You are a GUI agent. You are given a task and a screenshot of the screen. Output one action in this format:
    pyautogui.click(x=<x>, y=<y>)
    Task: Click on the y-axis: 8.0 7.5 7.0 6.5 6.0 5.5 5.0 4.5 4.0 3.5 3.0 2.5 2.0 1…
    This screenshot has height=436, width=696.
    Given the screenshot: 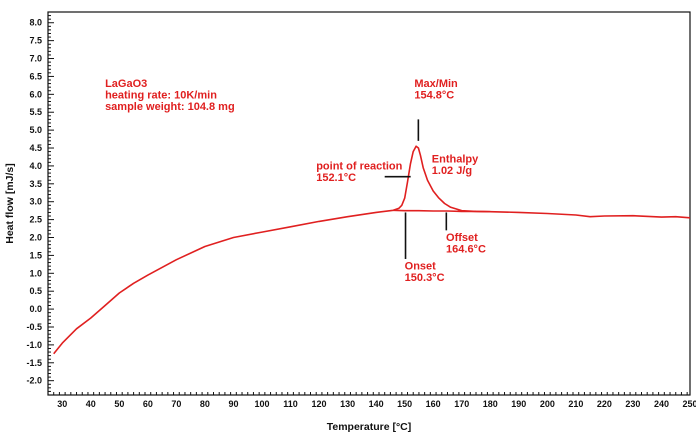 What is the action you would take?
    pyautogui.click(x=40, y=203)
    